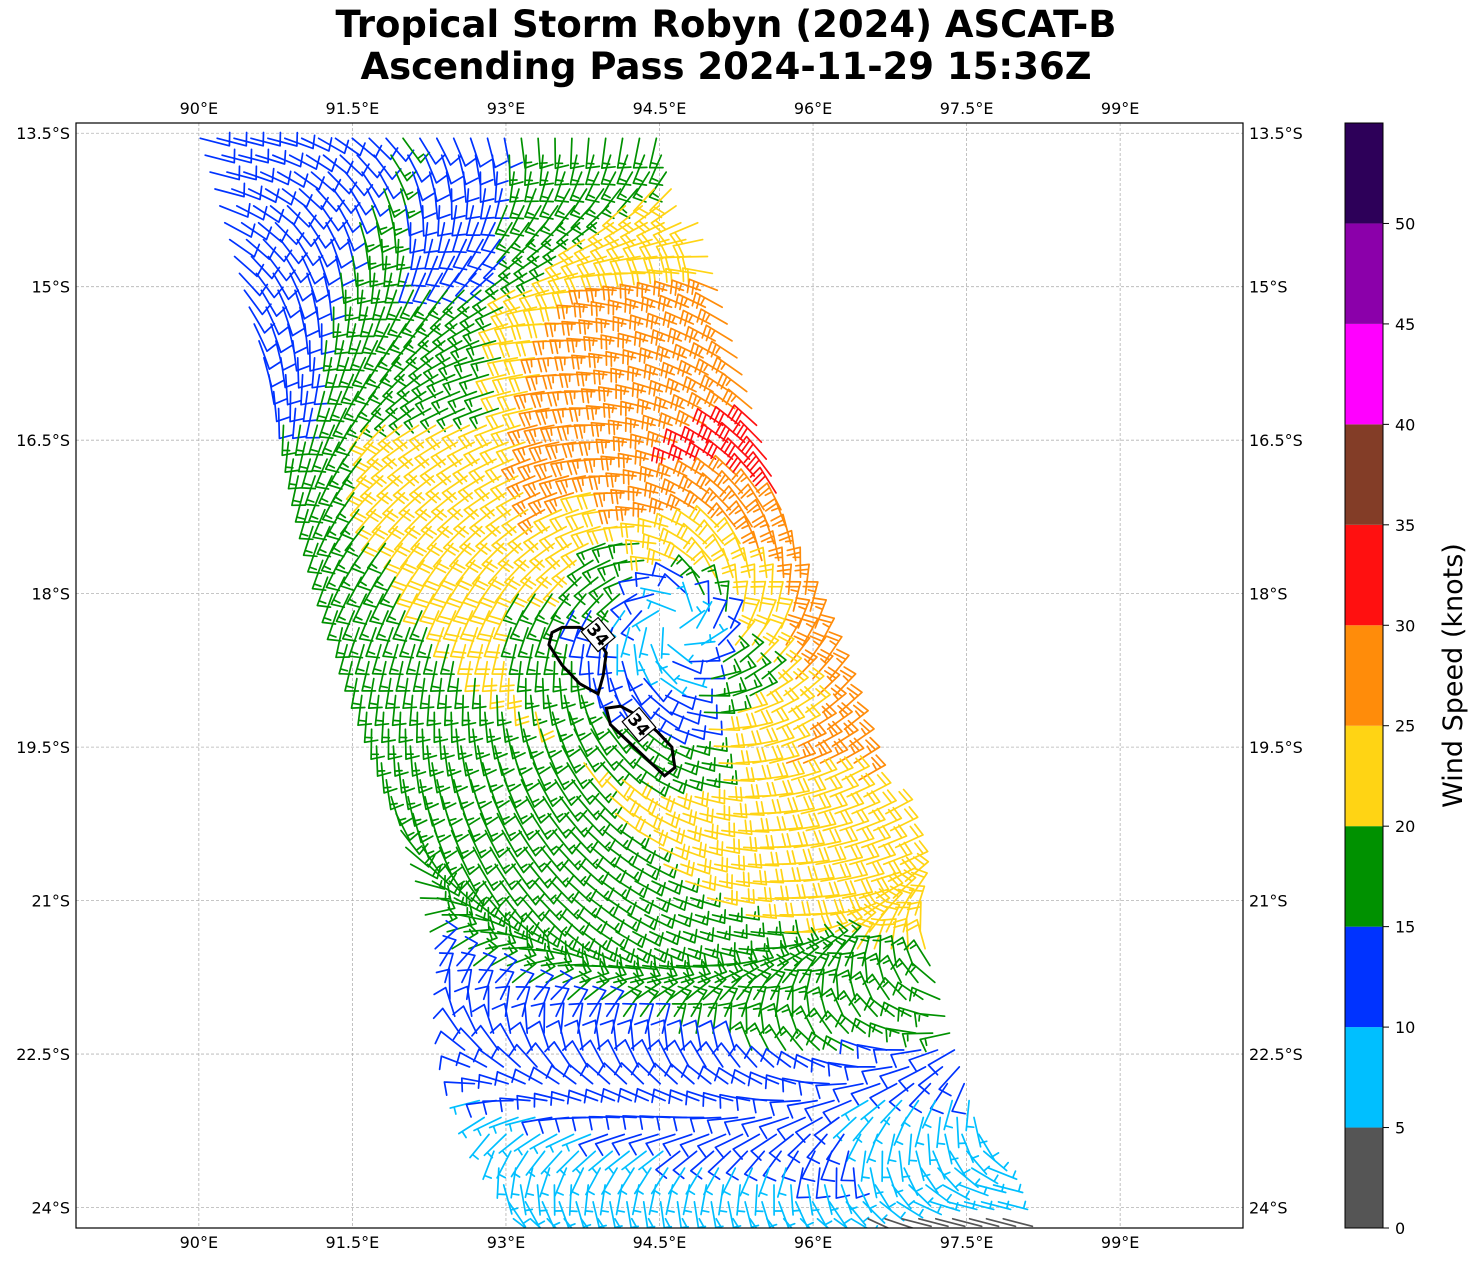 This screenshot has height=1264, width=1482. What do you see at coordinates (1276, 1054) in the screenshot?
I see `lat-tick-label-right: 22.5°S` at bounding box center [1276, 1054].